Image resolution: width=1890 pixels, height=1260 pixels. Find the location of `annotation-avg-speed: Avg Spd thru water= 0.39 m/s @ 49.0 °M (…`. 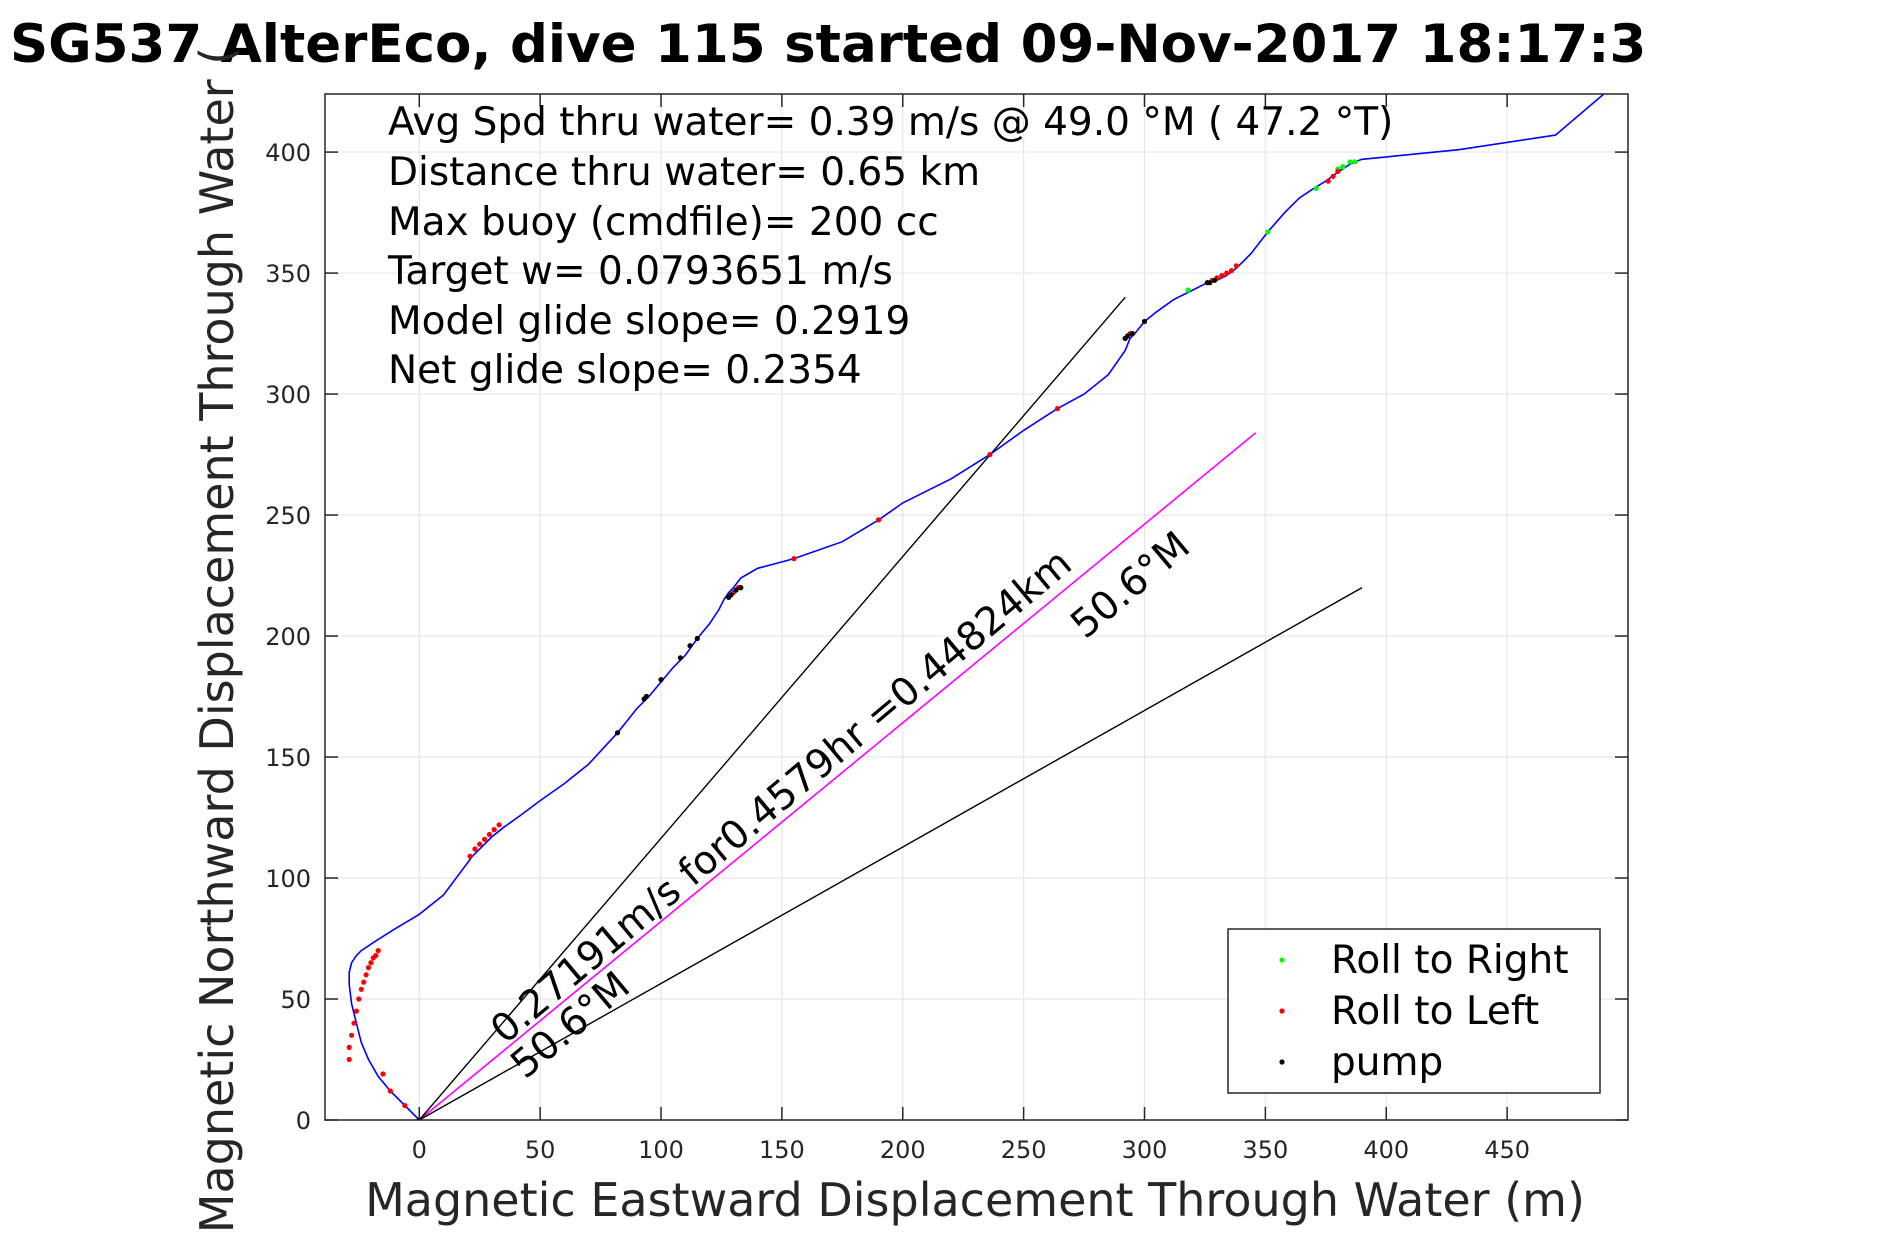

annotation-avg-speed: Avg Spd thru water= 0.39 m/s @ 49.0 °M (… is located at coordinates (890, 122).